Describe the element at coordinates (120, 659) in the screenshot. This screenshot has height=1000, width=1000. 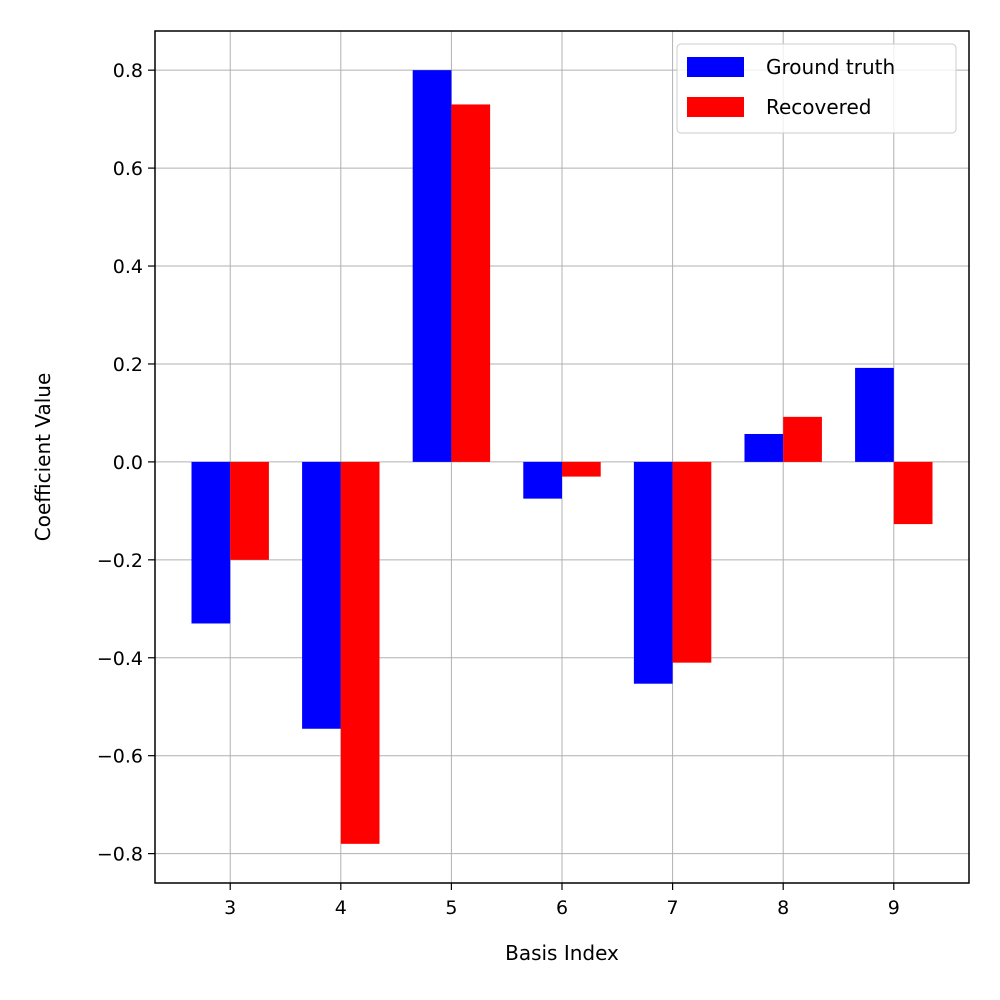
I see `y-tick-label: −0.4` at that location.